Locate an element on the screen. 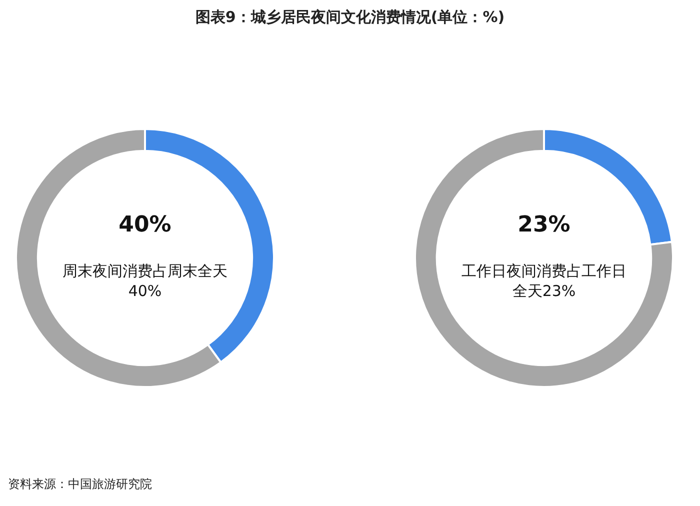 The image size is (700, 506). text: 资料来源：中国旅游研究院 is located at coordinates (80, 484).